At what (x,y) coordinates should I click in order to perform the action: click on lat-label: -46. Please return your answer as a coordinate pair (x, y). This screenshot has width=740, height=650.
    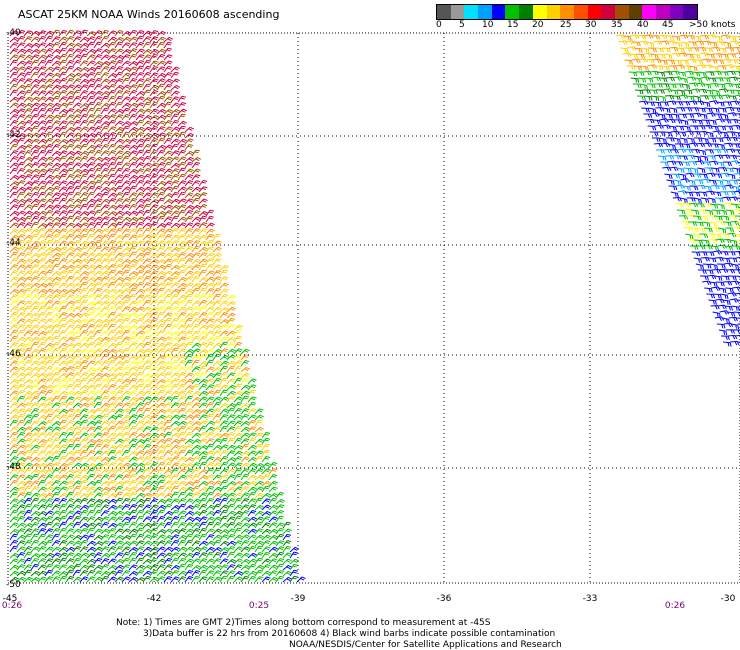
    Looking at the image, I should click on (13, 354).